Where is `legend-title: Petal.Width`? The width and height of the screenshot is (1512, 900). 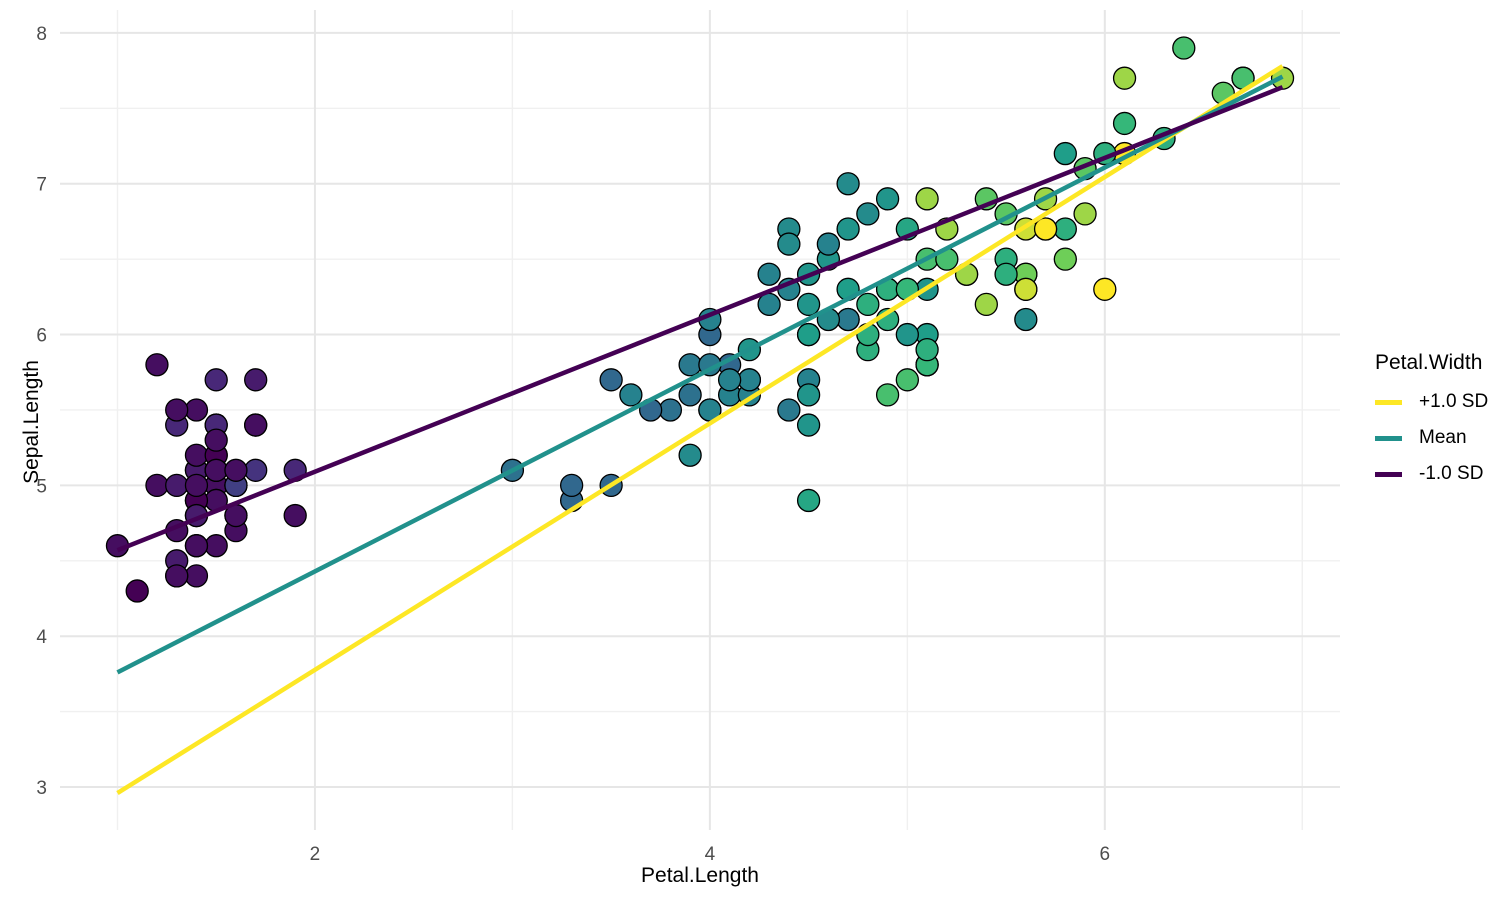
legend-title: Petal.Width is located at coordinates (1429, 362).